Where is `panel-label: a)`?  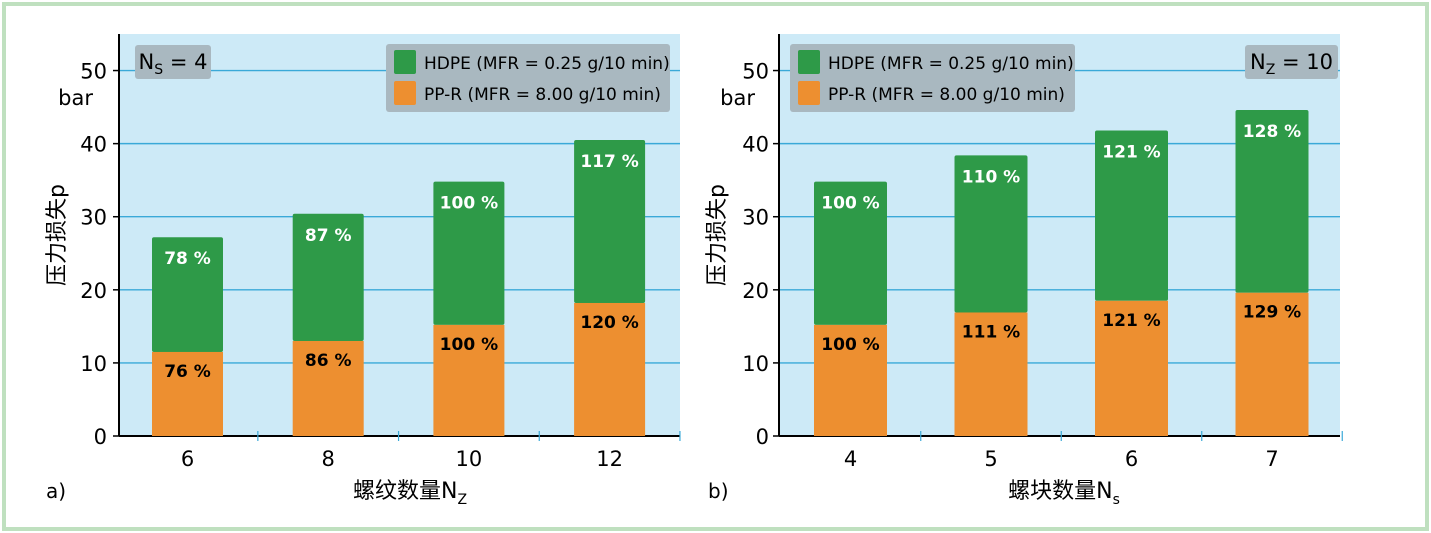 panel-label: a) is located at coordinates (56, 491).